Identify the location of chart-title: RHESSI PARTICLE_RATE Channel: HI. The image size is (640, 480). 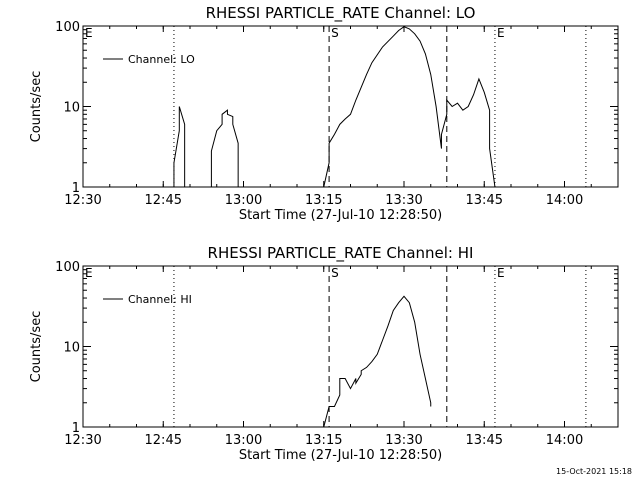
(341, 253).